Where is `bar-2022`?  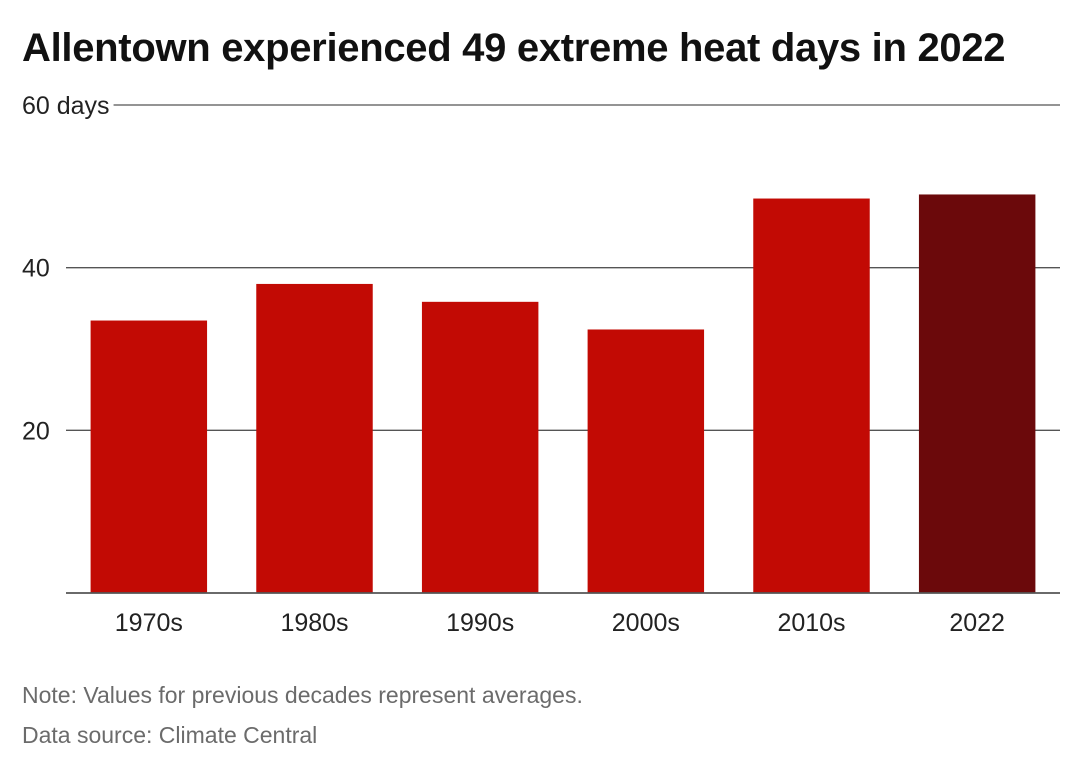
bar-2022 is located at coordinates (977, 393).